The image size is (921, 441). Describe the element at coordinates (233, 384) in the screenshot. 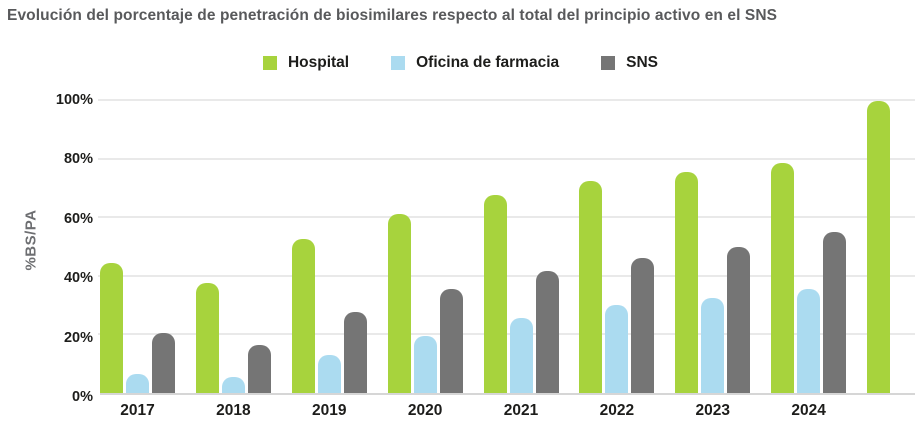

I see `bar-oficina-de-farmacia-2018` at that location.